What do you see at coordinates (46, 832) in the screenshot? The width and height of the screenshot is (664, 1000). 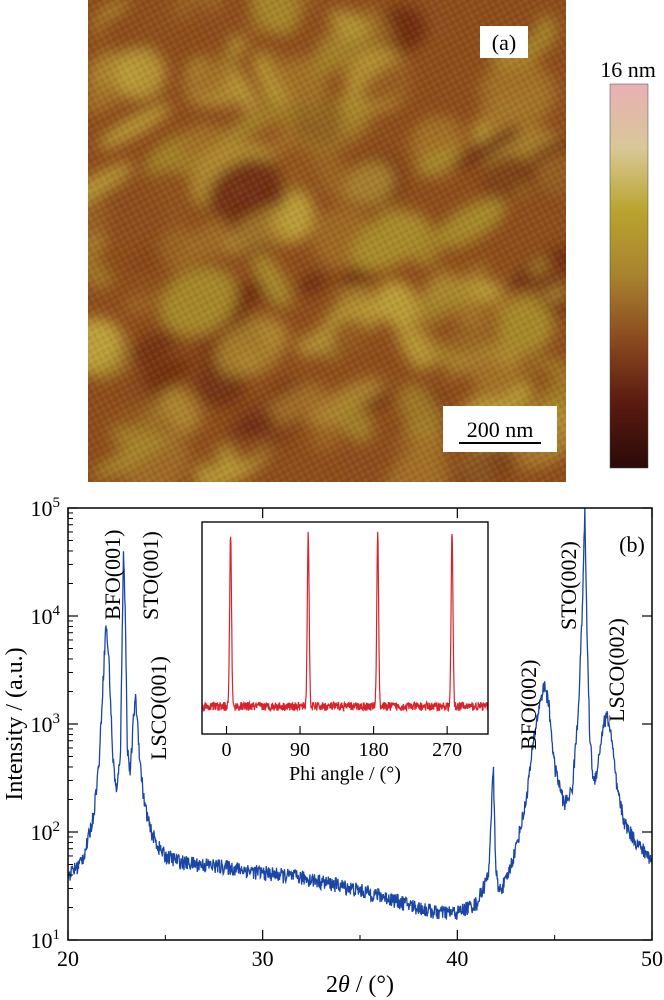 I see `y-tick-label: 10²` at bounding box center [46, 832].